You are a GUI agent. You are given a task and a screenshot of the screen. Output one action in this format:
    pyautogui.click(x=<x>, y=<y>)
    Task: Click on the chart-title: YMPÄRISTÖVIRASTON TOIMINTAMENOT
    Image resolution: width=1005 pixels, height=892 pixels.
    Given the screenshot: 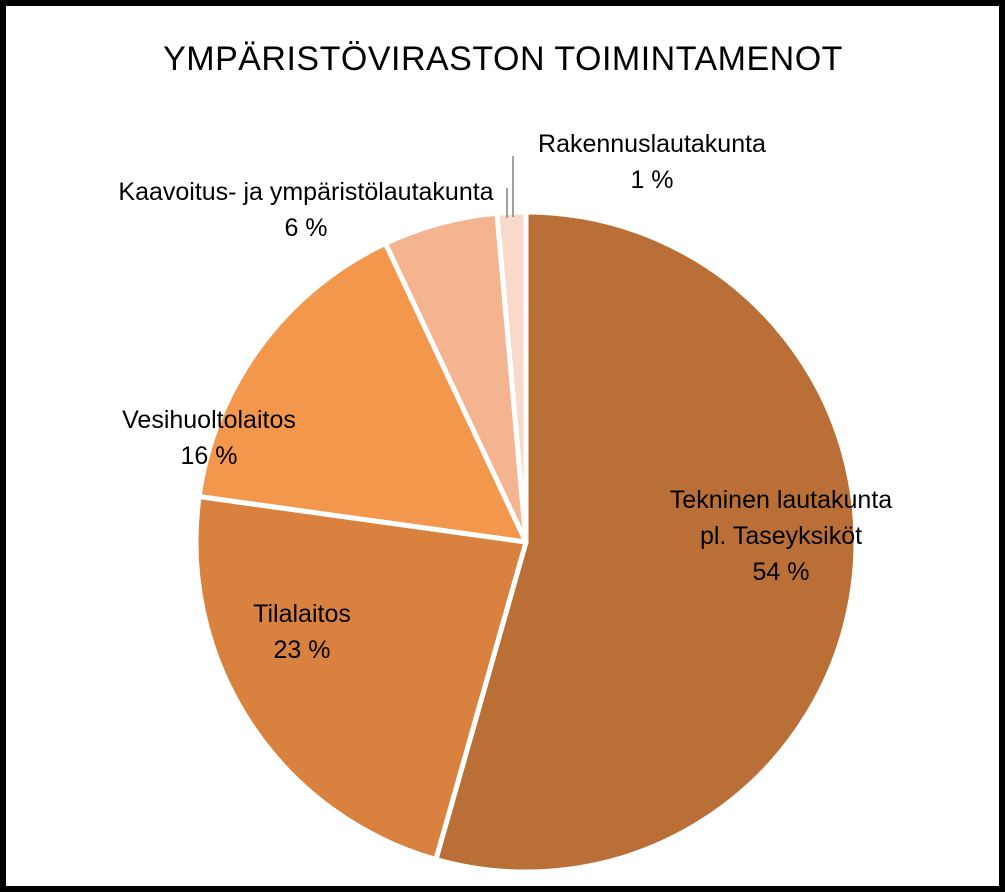 What is the action you would take?
    pyautogui.click(x=503, y=59)
    